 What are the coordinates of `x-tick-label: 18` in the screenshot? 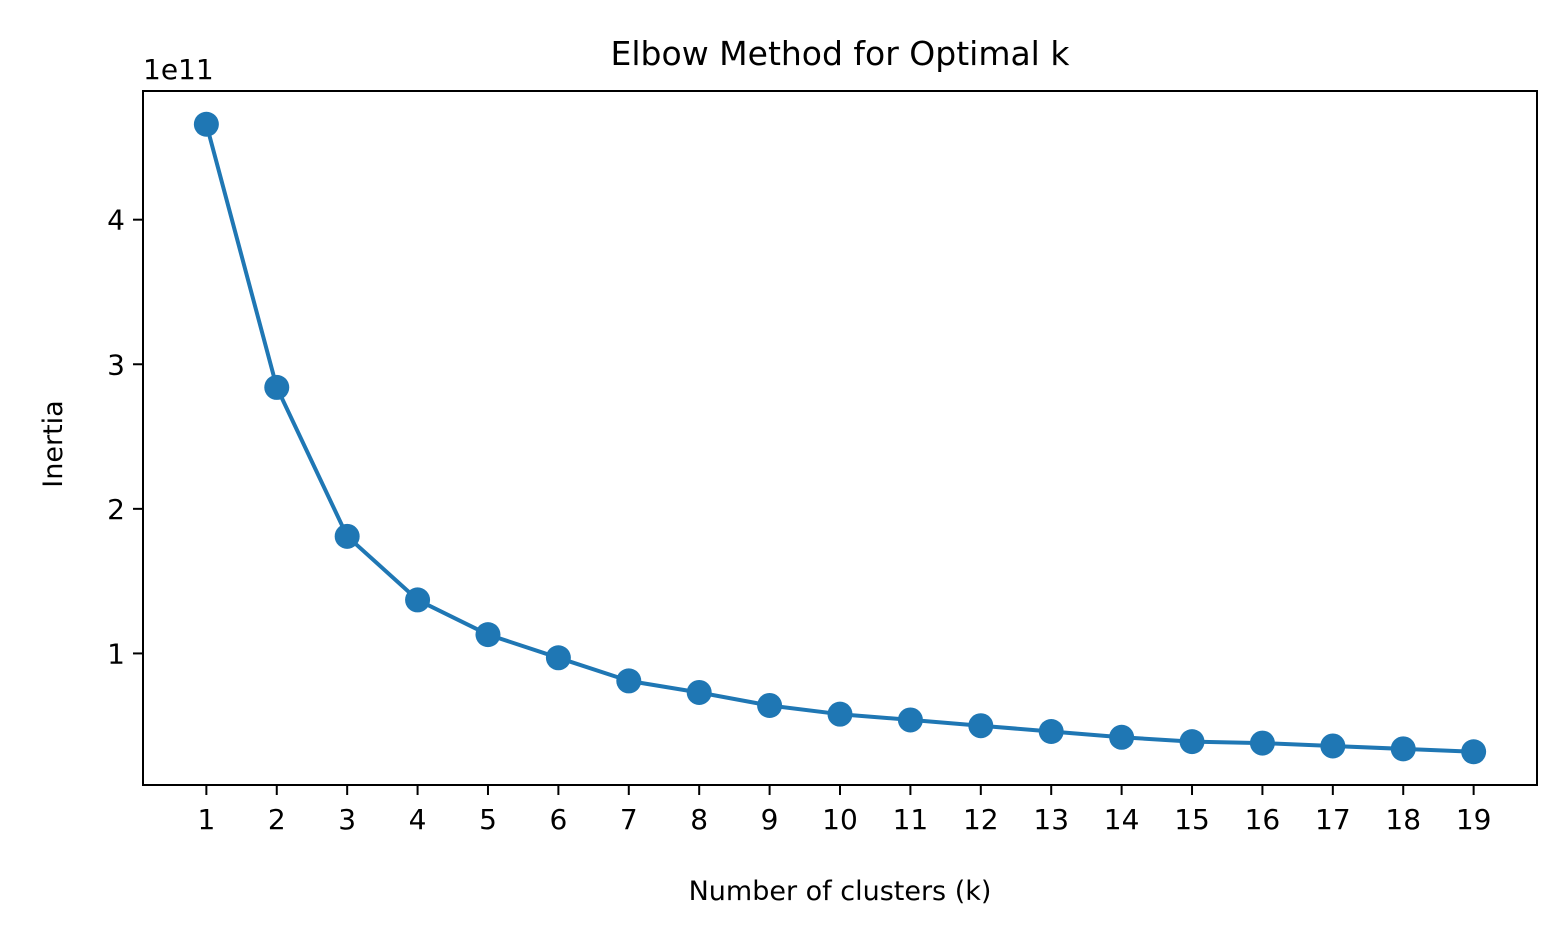 It's located at (1403, 819).